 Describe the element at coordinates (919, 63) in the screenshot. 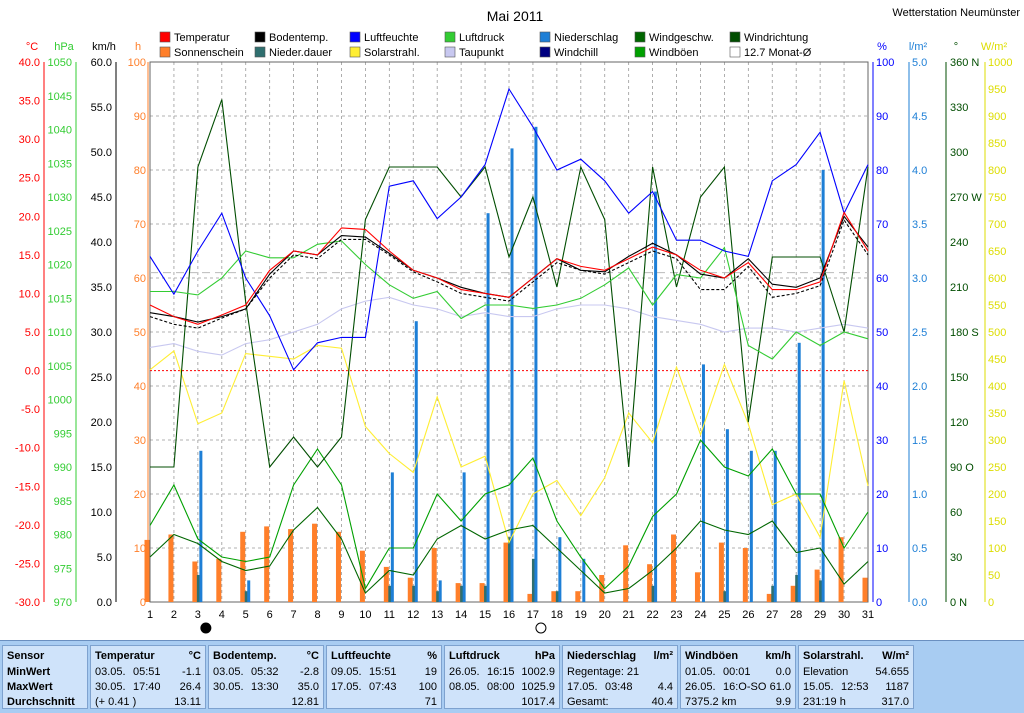

I see `lm2-tick-label: 5.0` at that location.